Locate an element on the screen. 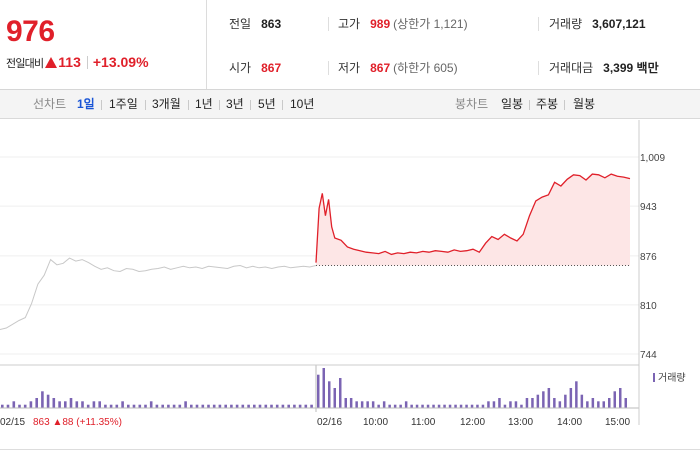 The width and height of the screenshot is (700, 450). prev-day-note: 863 ▲88 (+11.35%) is located at coordinates (77, 422).